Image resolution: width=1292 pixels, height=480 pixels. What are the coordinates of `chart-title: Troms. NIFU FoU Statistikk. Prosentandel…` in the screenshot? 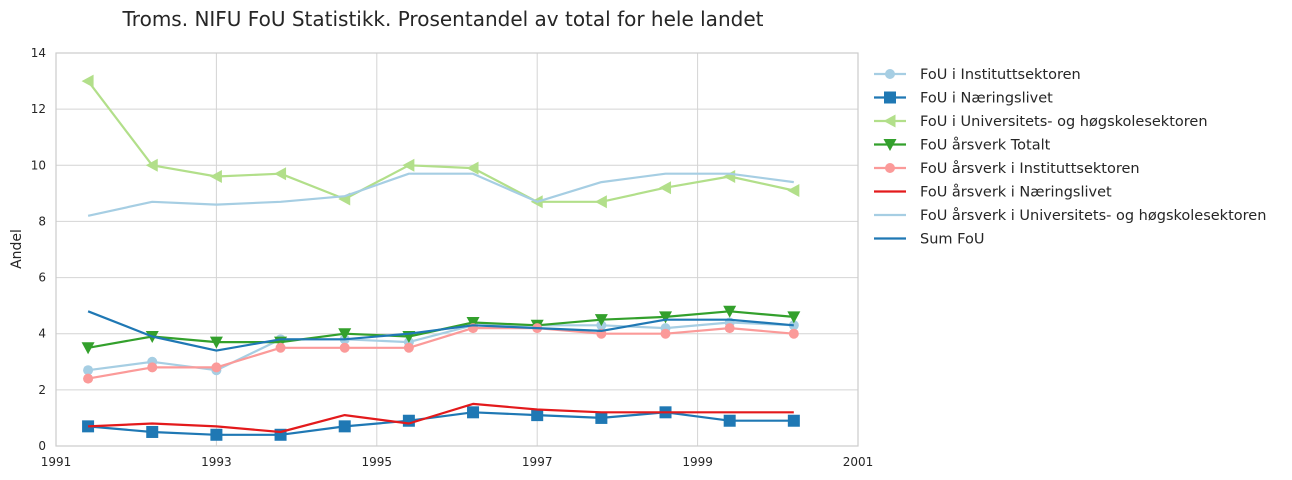 It's located at (443, 19).